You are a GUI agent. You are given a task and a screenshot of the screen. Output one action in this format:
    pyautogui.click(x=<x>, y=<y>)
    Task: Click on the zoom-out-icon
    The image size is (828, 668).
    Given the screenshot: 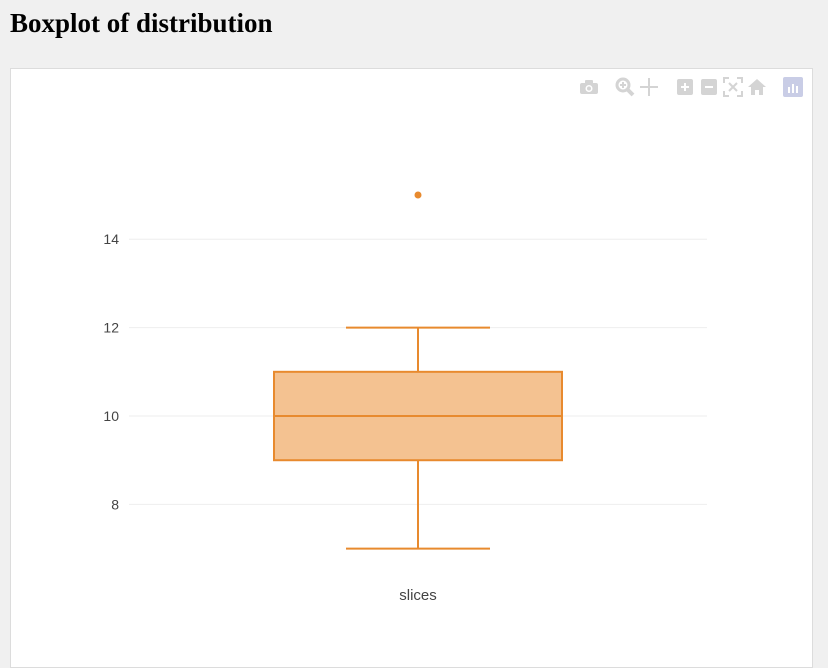 What is the action you would take?
    pyautogui.click(x=709, y=87)
    